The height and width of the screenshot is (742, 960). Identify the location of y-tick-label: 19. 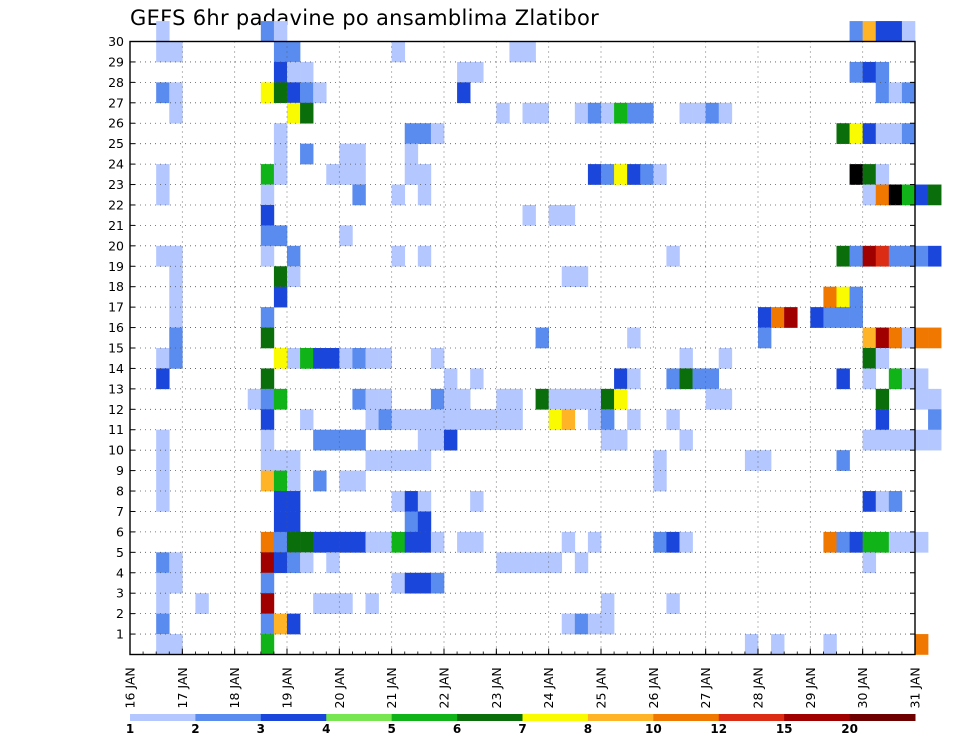
(116, 266).